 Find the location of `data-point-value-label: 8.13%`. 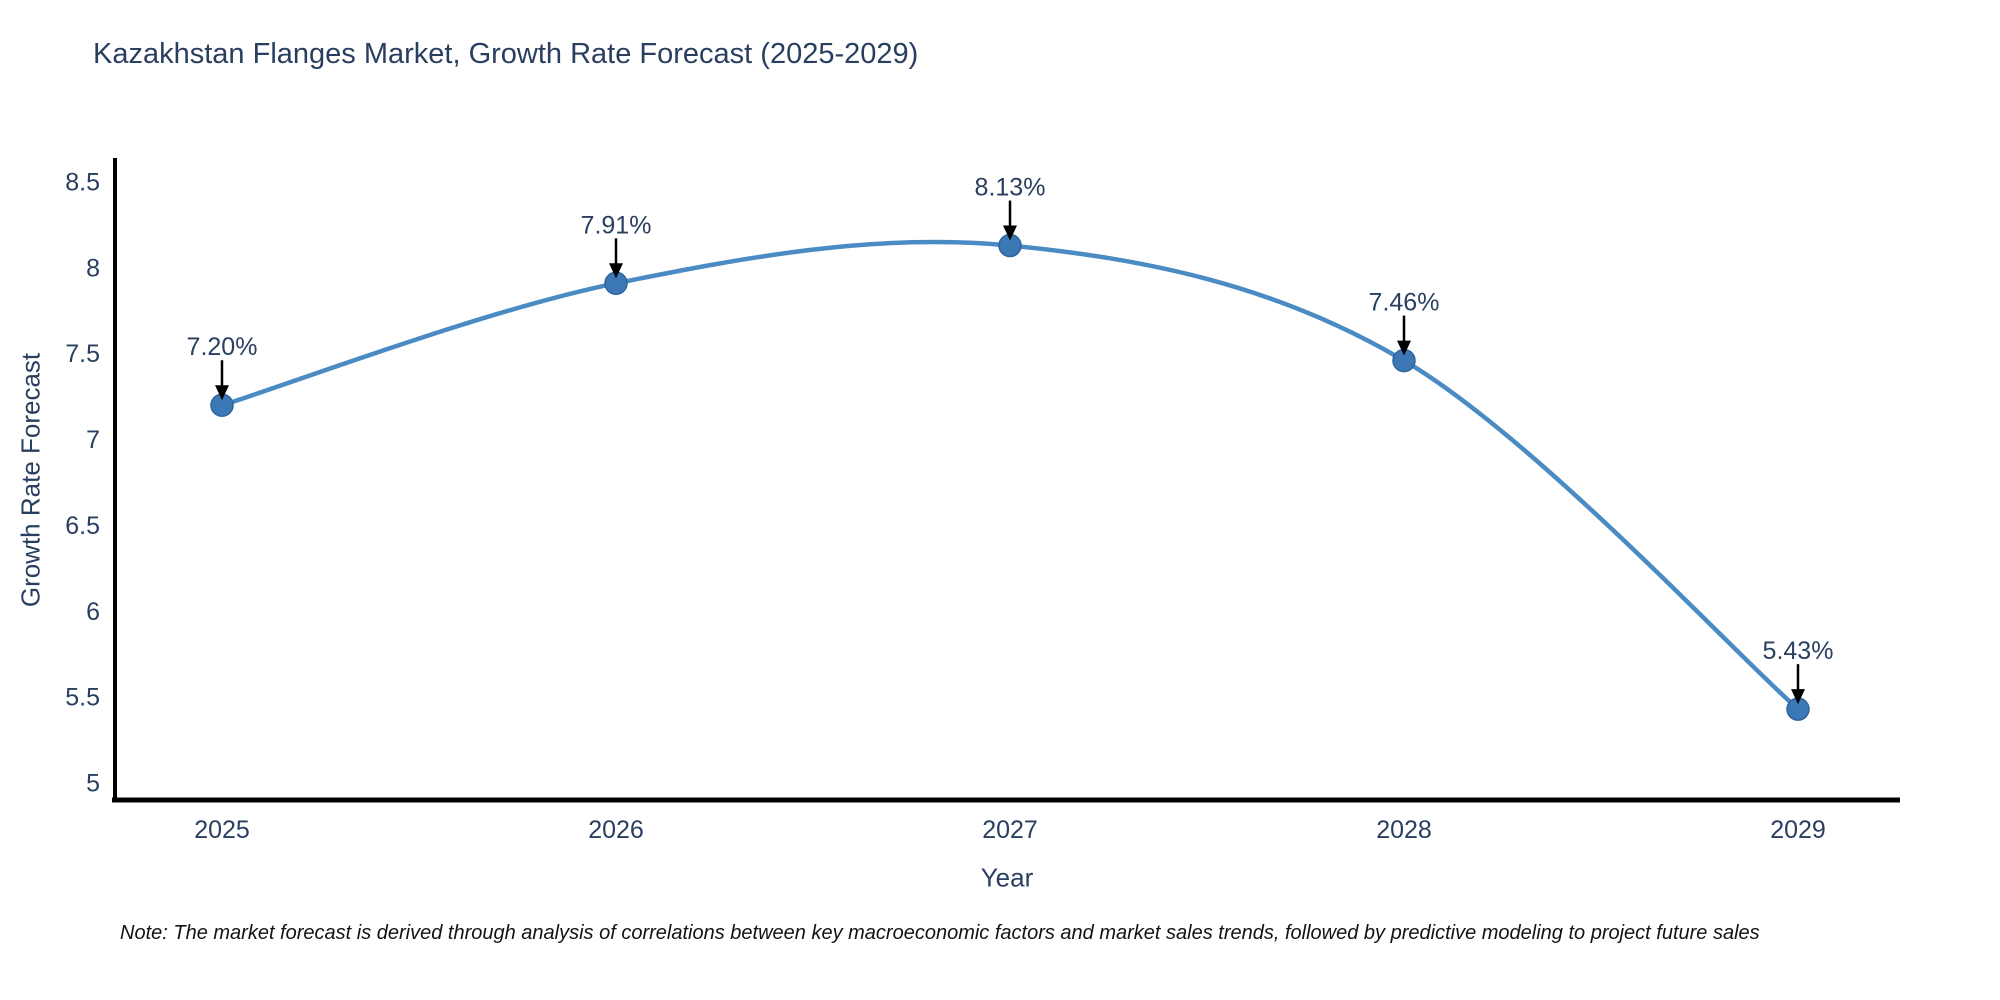

data-point-value-label: 8.13% is located at coordinates (1010, 188).